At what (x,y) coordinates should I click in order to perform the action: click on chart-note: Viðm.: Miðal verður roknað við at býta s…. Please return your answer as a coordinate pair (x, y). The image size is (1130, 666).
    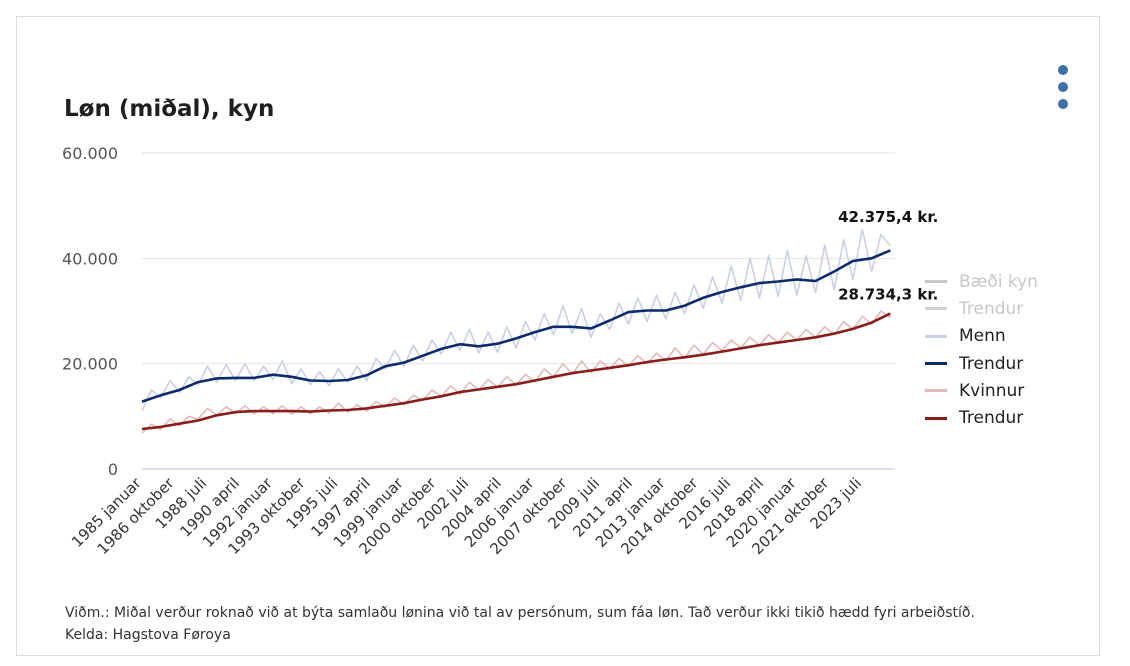
    Looking at the image, I should click on (520, 613).